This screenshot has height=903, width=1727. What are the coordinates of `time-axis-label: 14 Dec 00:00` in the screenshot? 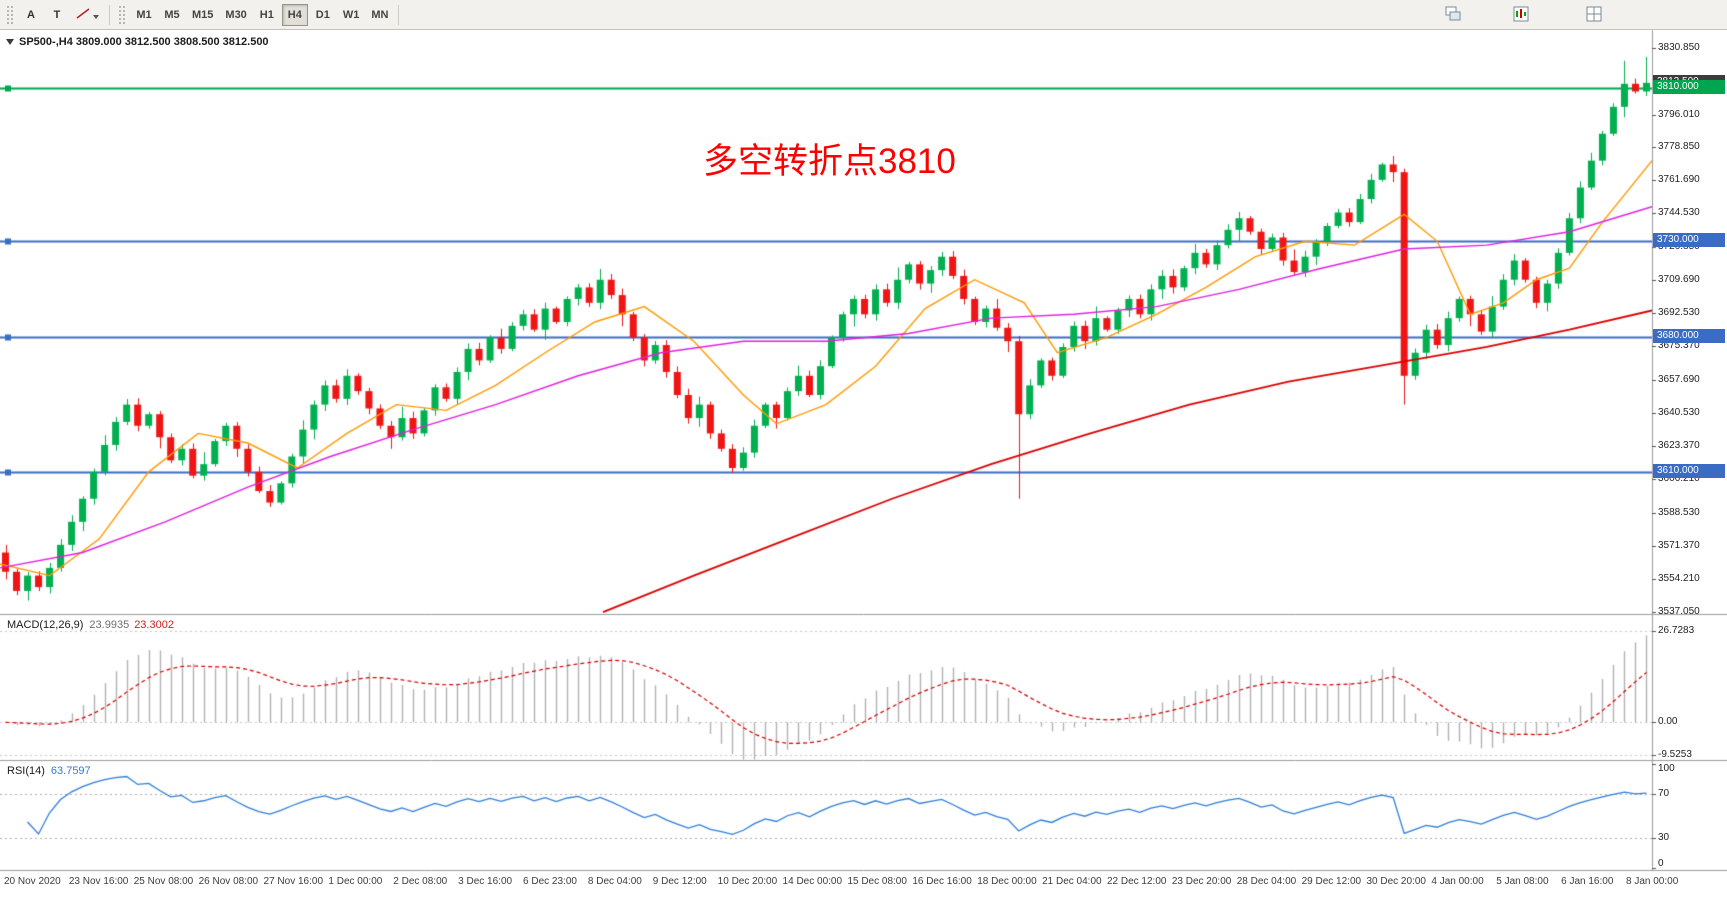 It's located at (812, 881).